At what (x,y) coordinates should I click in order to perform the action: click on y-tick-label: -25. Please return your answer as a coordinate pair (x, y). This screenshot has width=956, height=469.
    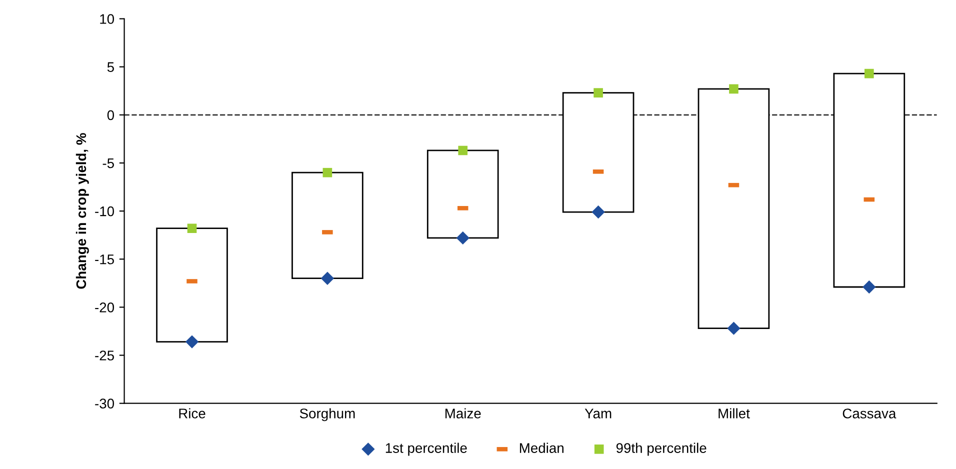
    Looking at the image, I should click on (104, 355).